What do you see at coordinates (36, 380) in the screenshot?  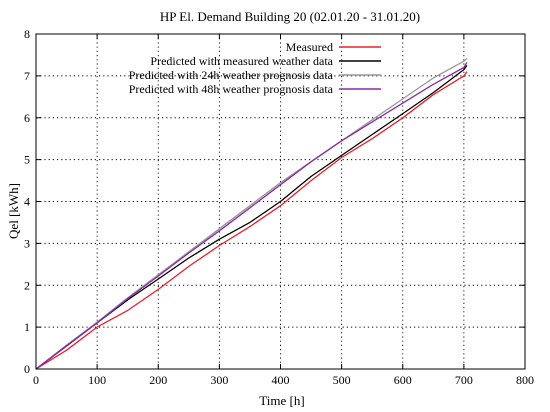 I see `x-tick-label: 0` at bounding box center [36, 380].